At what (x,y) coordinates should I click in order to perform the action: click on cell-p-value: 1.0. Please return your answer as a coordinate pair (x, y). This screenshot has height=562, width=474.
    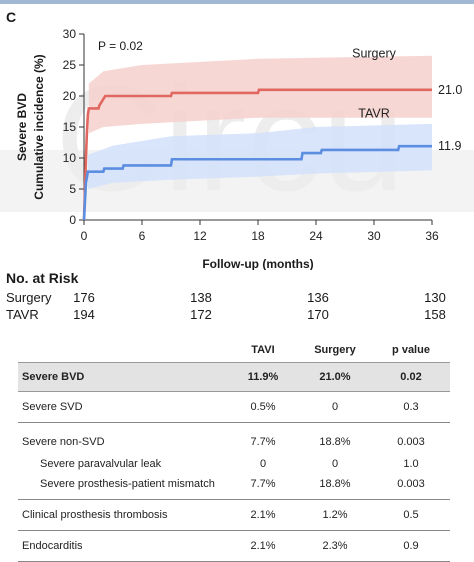
    Looking at the image, I should click on (411, 464).